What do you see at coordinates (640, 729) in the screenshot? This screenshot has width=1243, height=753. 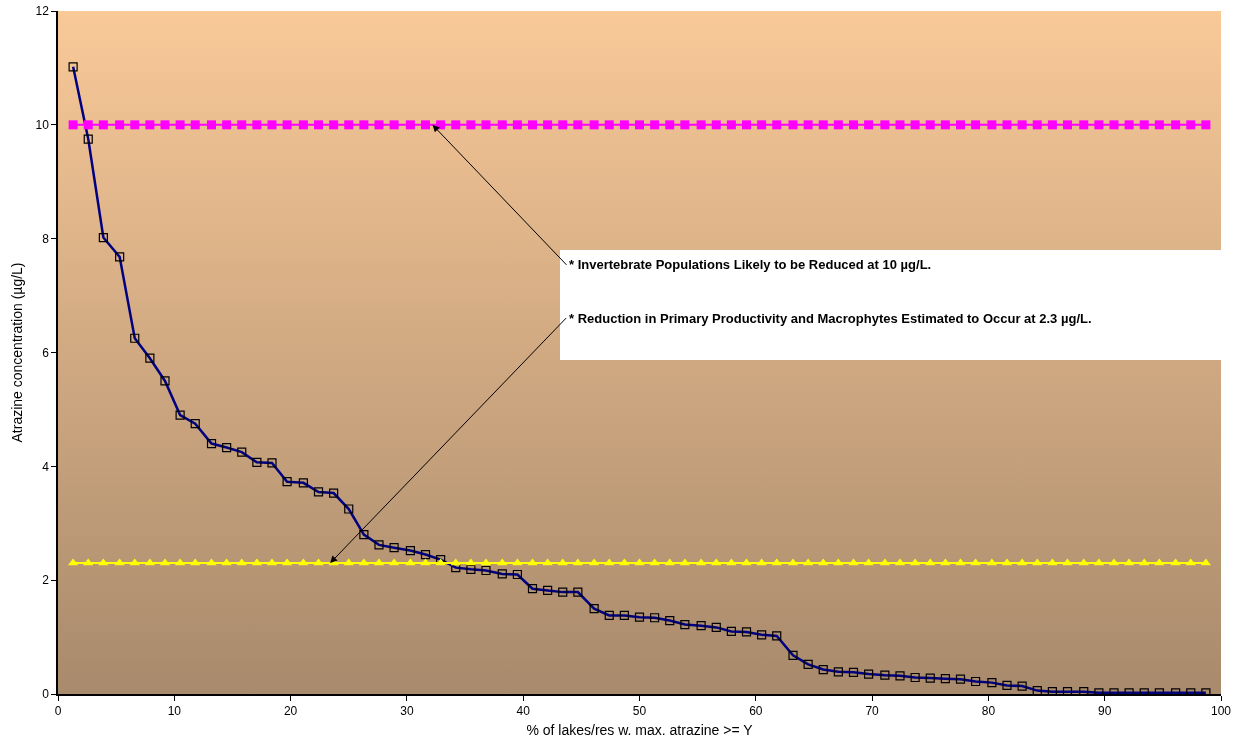 I see `x-axis-title: % of lakes/res w. max. atrazine >= Y` at bounding box center [640, 729].